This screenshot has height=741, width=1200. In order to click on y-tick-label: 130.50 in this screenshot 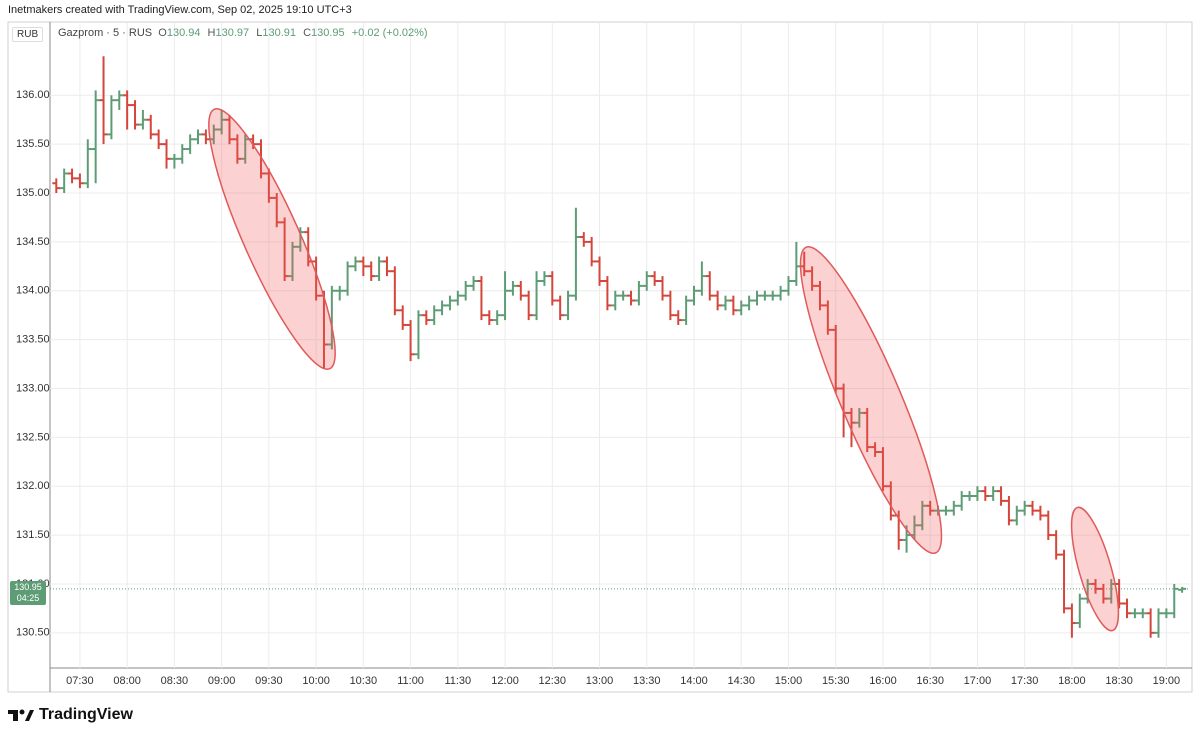, I will do `click(33, 633)`.